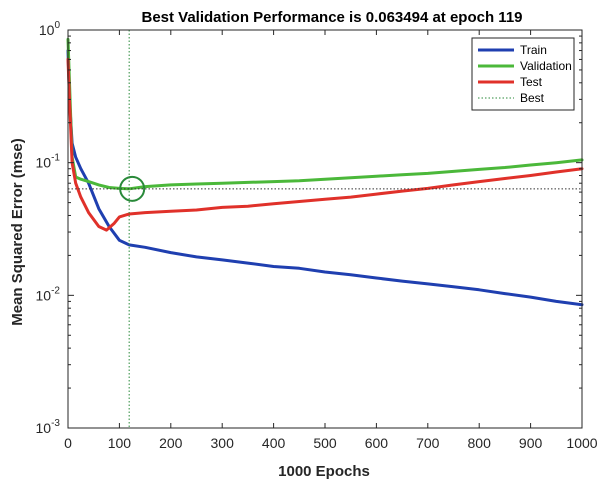 The height and width of the screenshot is (488, 599). Describe the element at coordinates (274, 443) in the screenshot. I see `x-tick-label: 400` at that location.